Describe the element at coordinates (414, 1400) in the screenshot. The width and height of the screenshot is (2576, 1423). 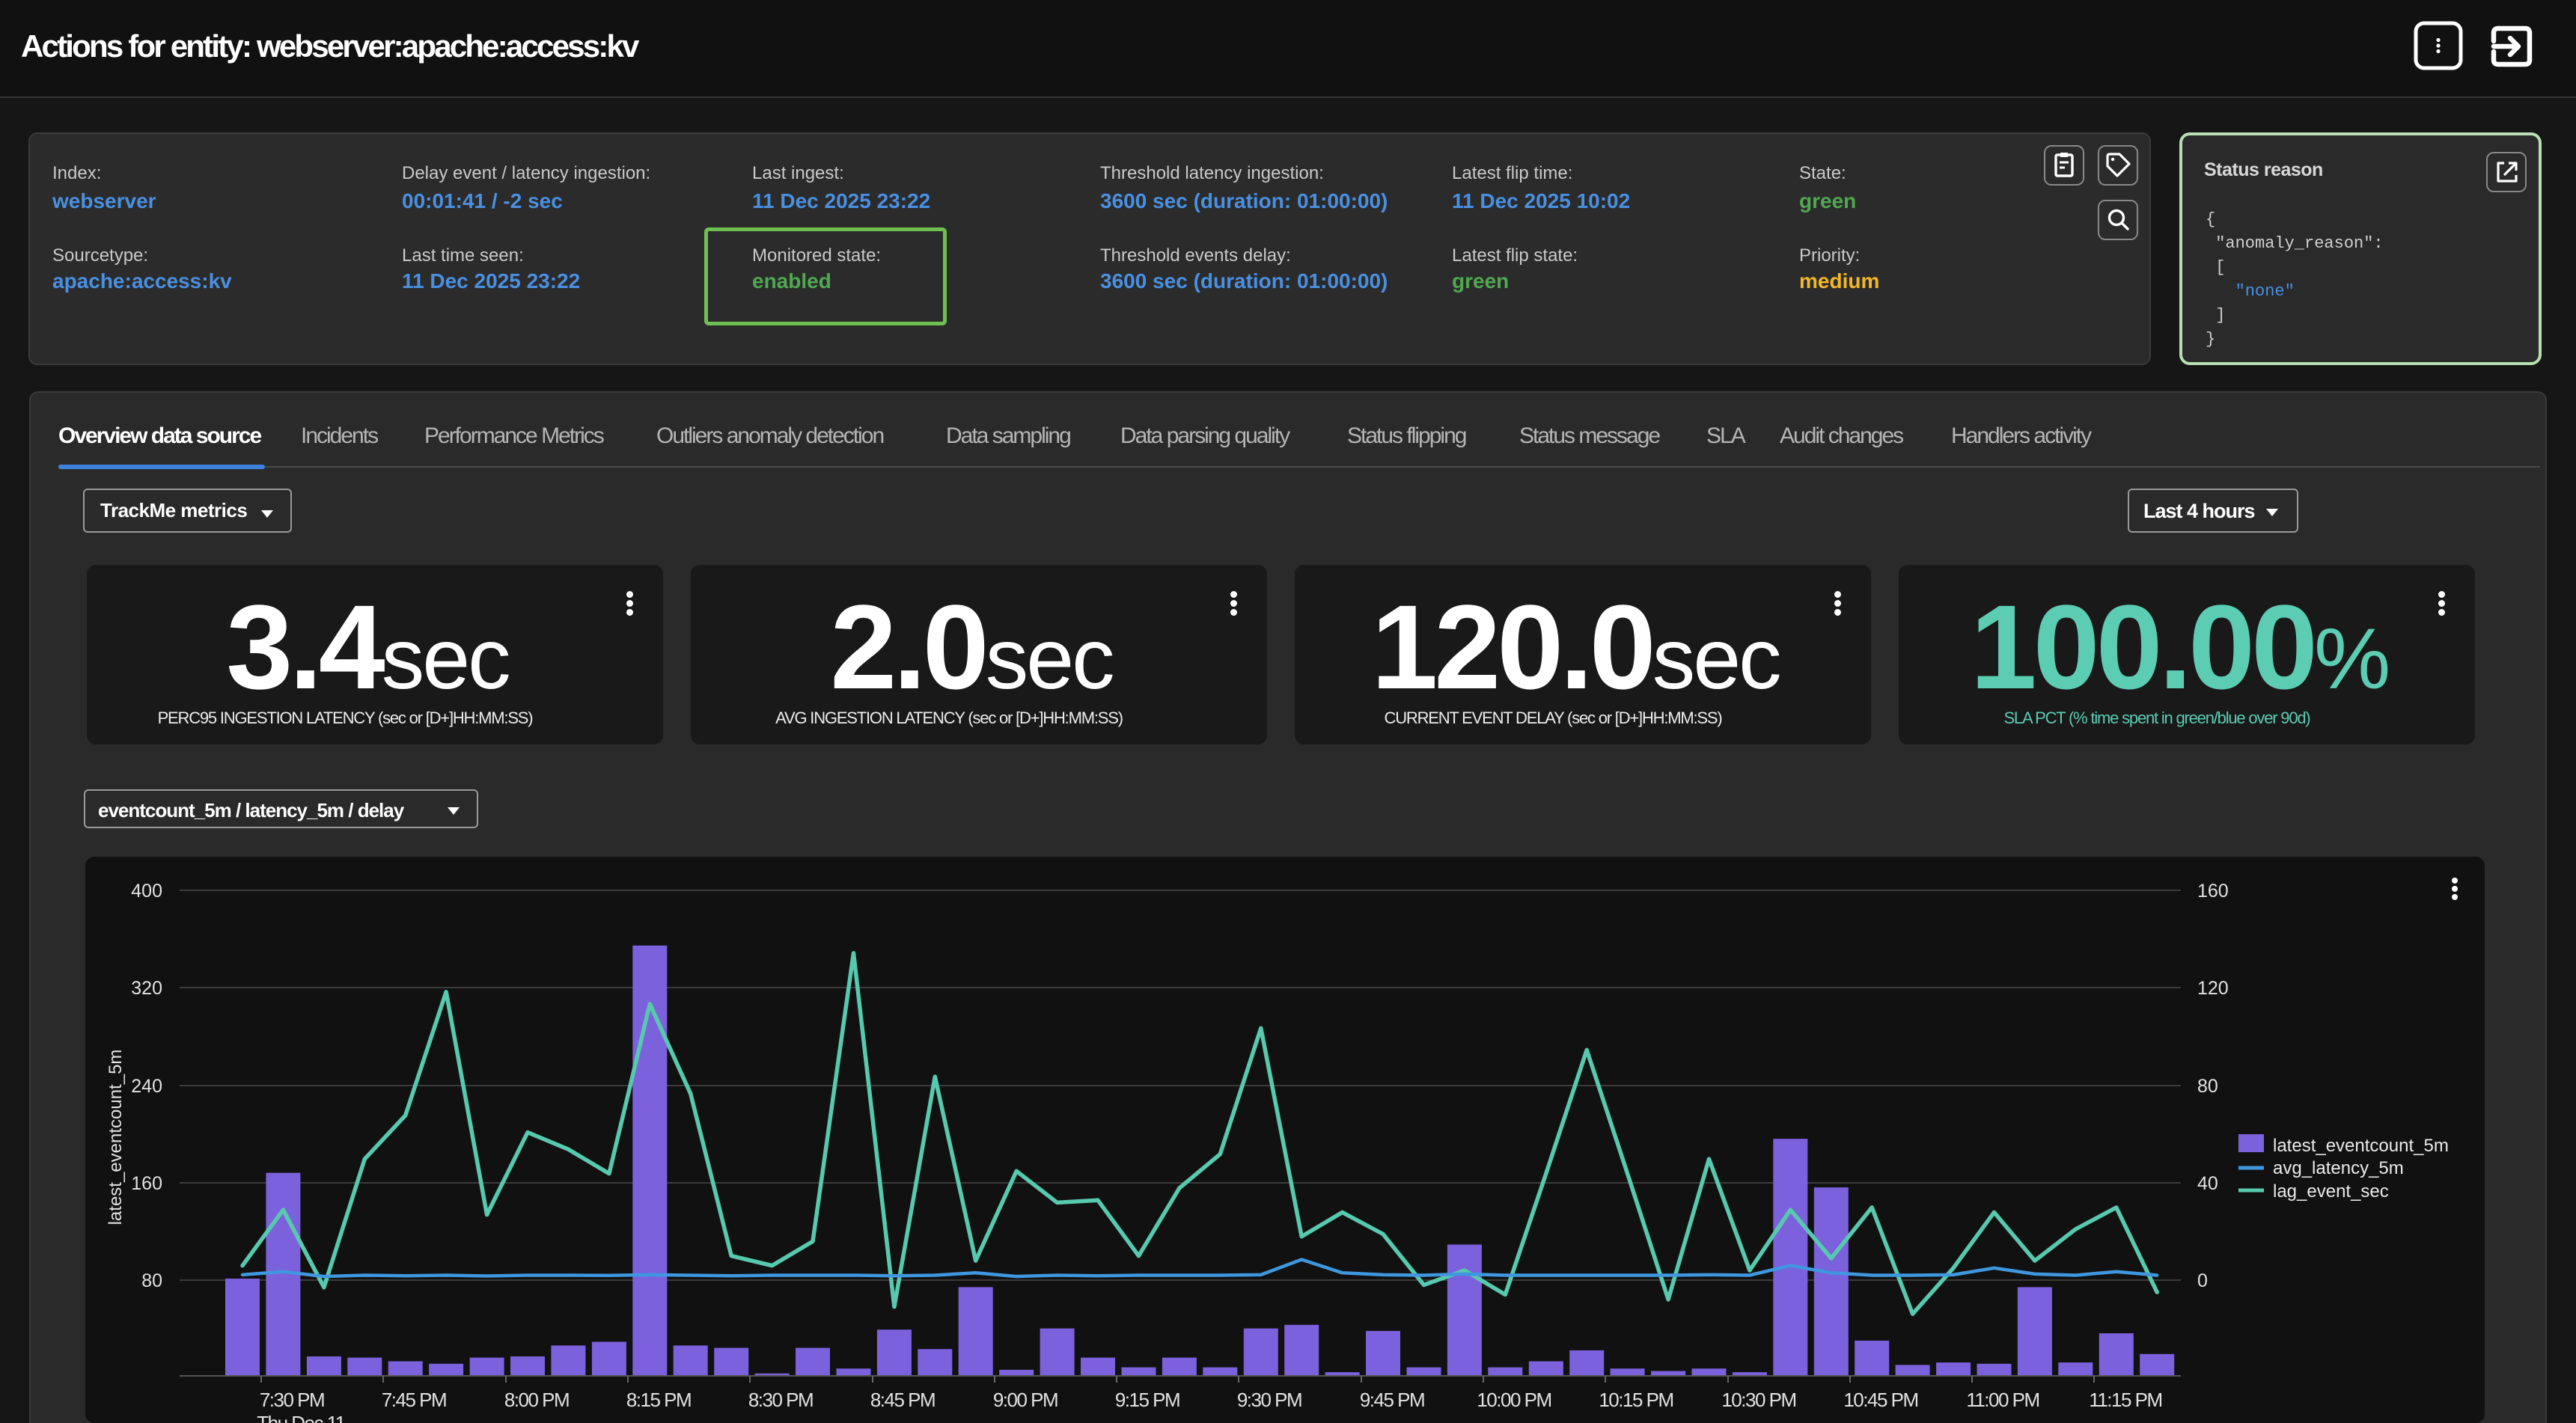
I see `svg-text: 7:45 PM` at that location.